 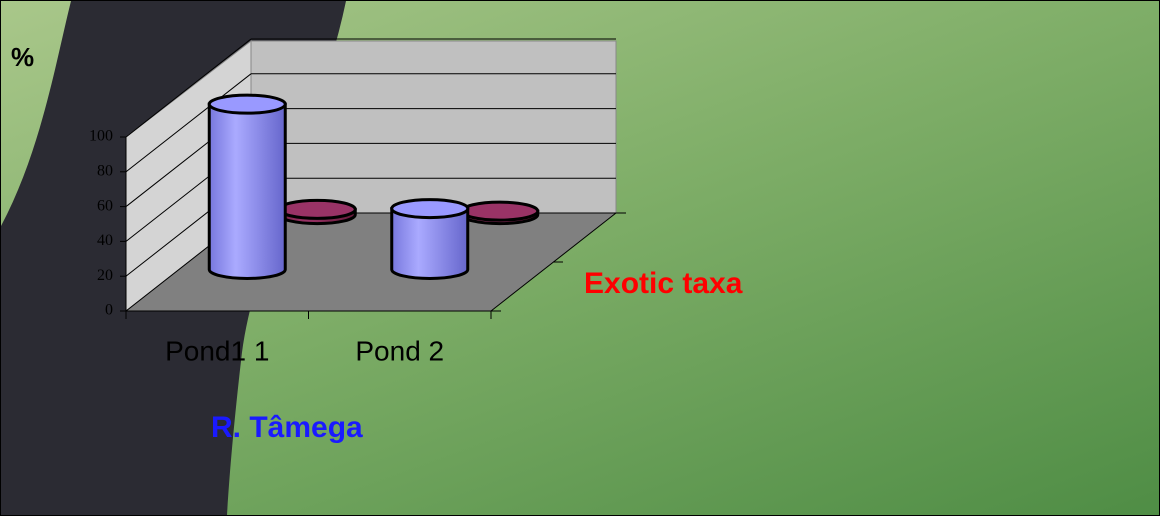 I want to click on y-tick-label: 60, so click(x=105, y=205).